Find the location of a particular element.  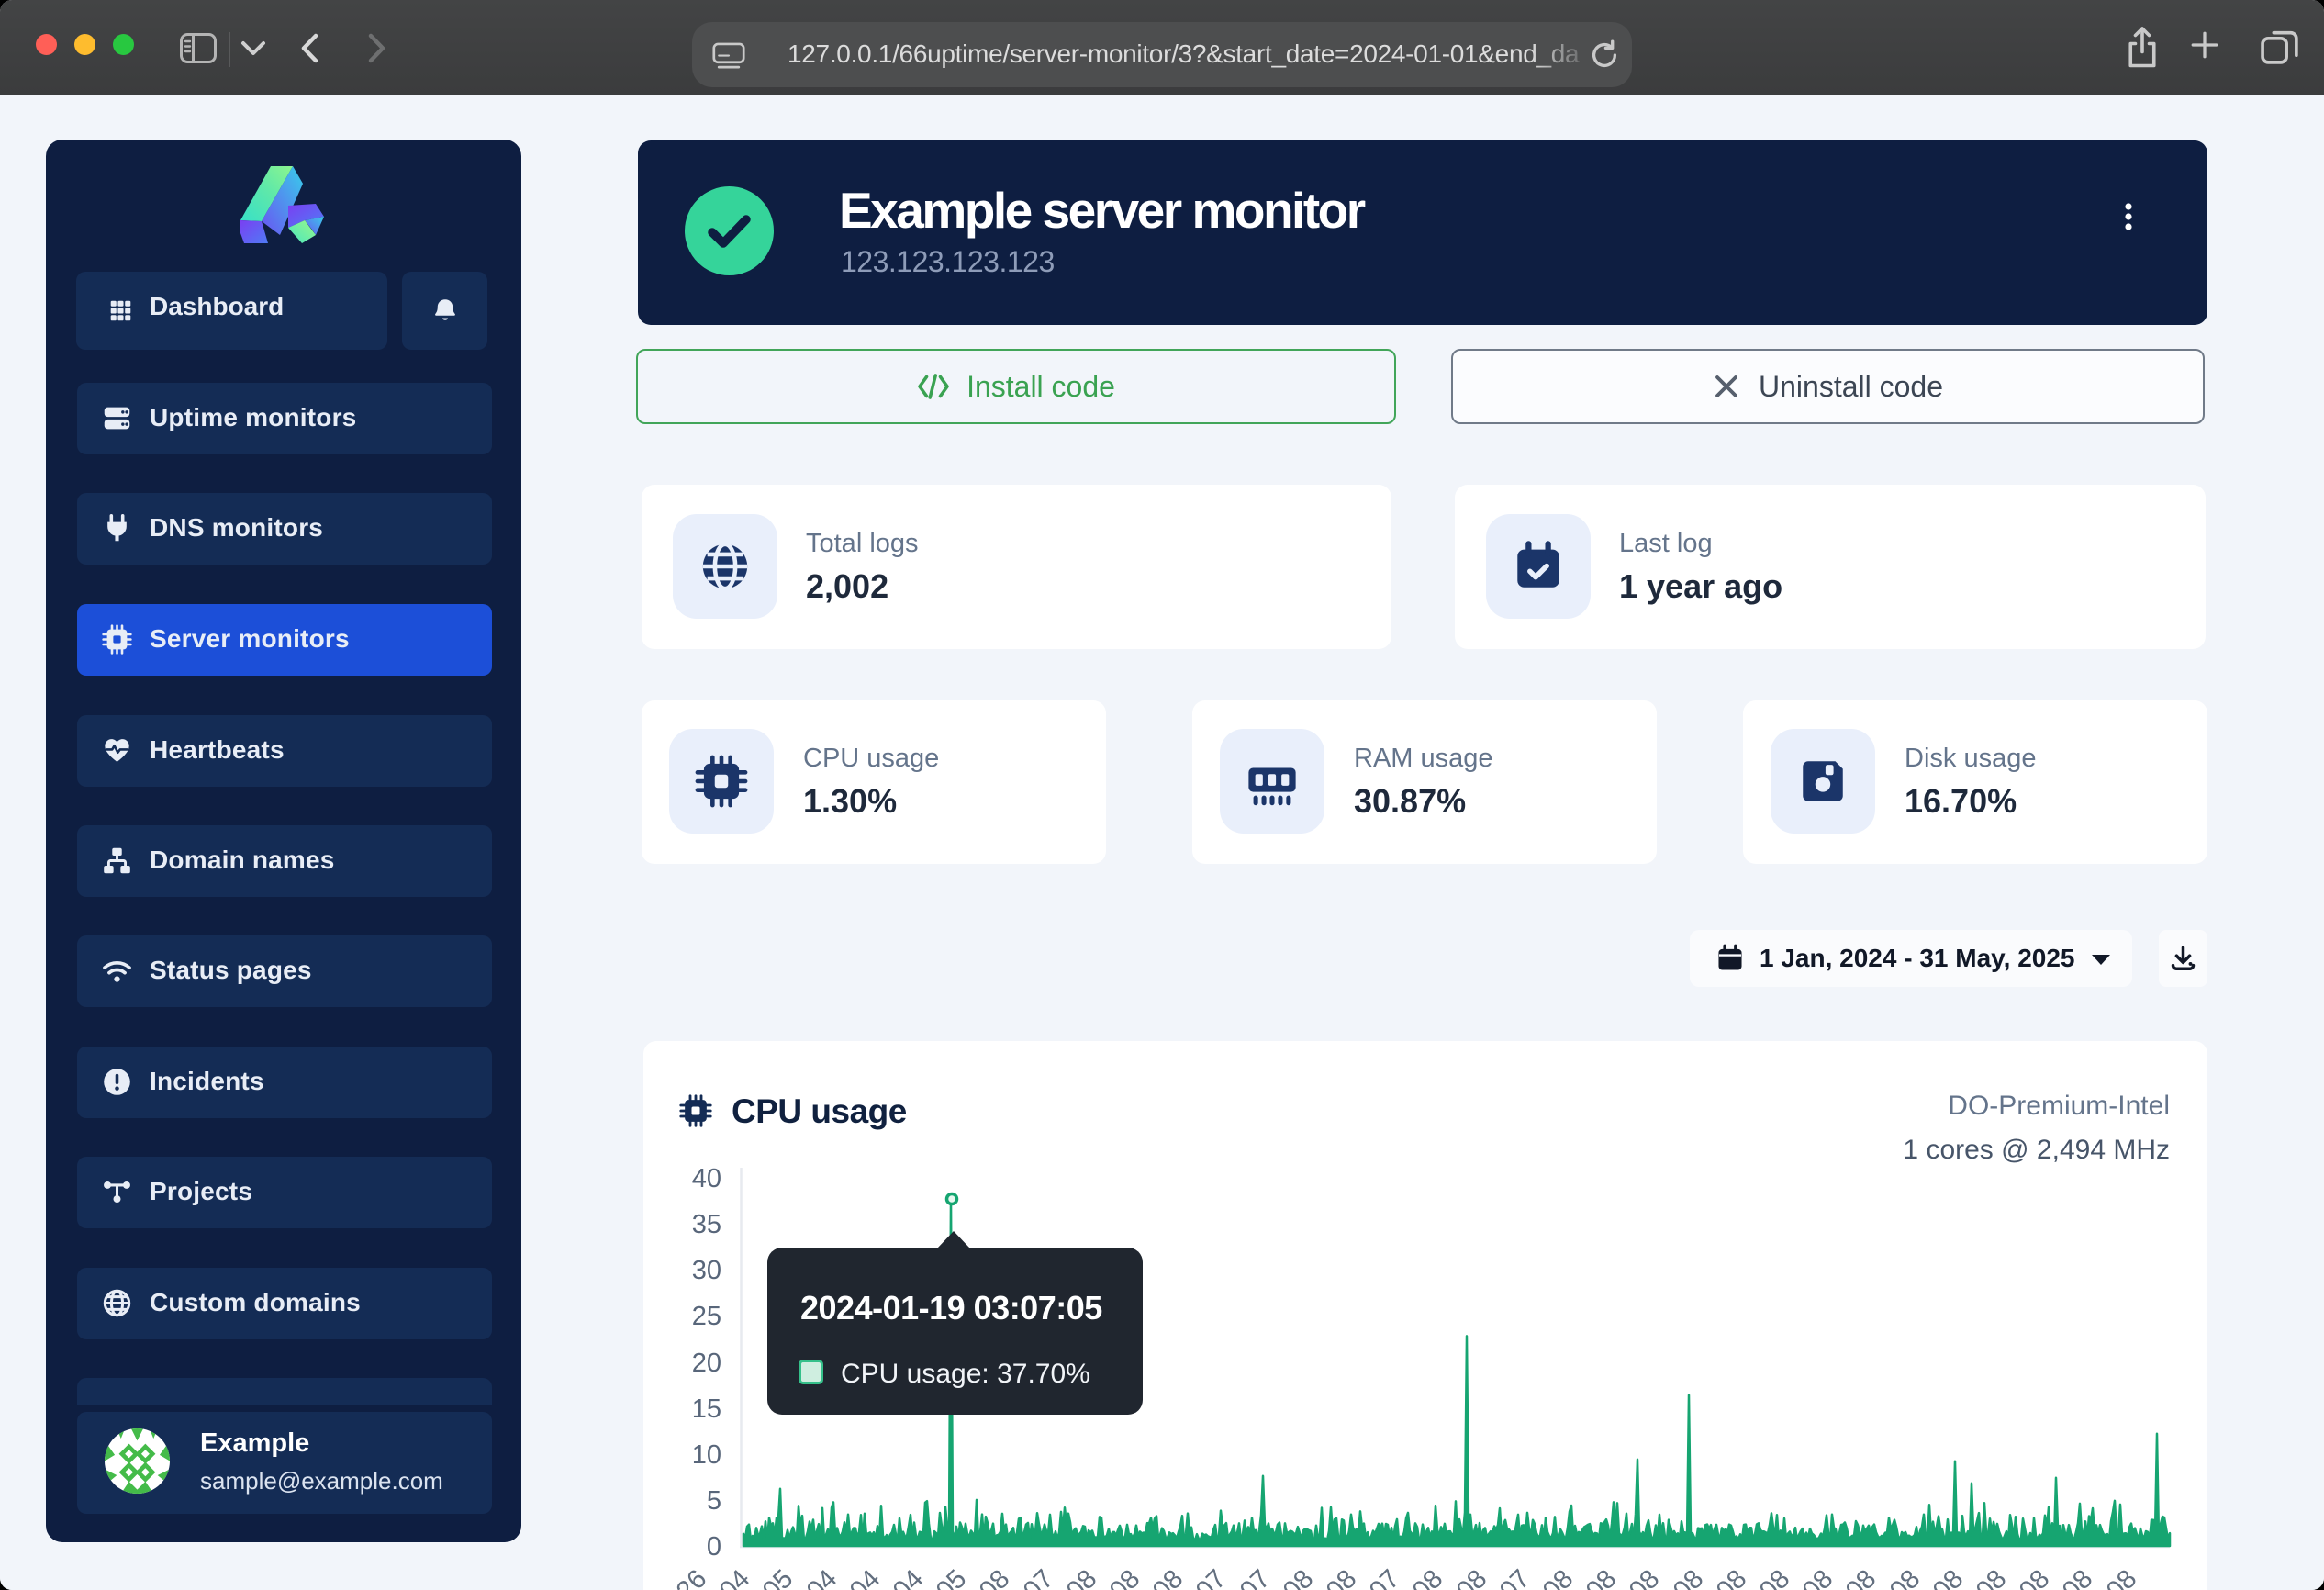

svg-text: 20 is located at coordinates (706, 1363).